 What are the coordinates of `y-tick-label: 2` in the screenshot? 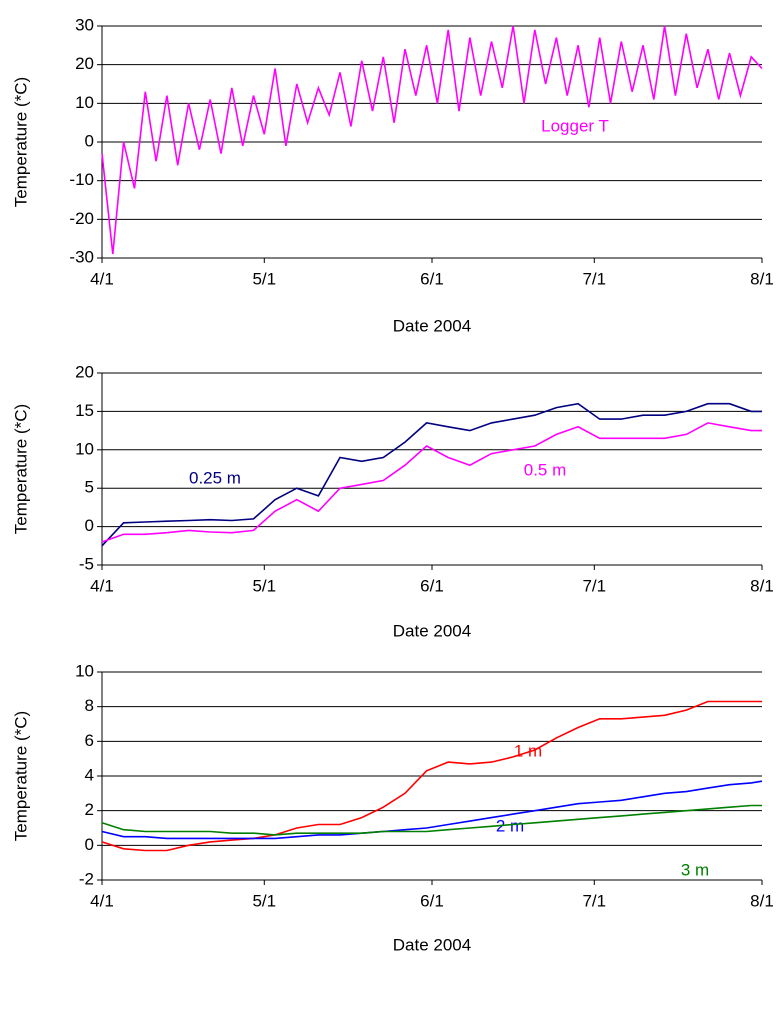 It's located at (89, 809).